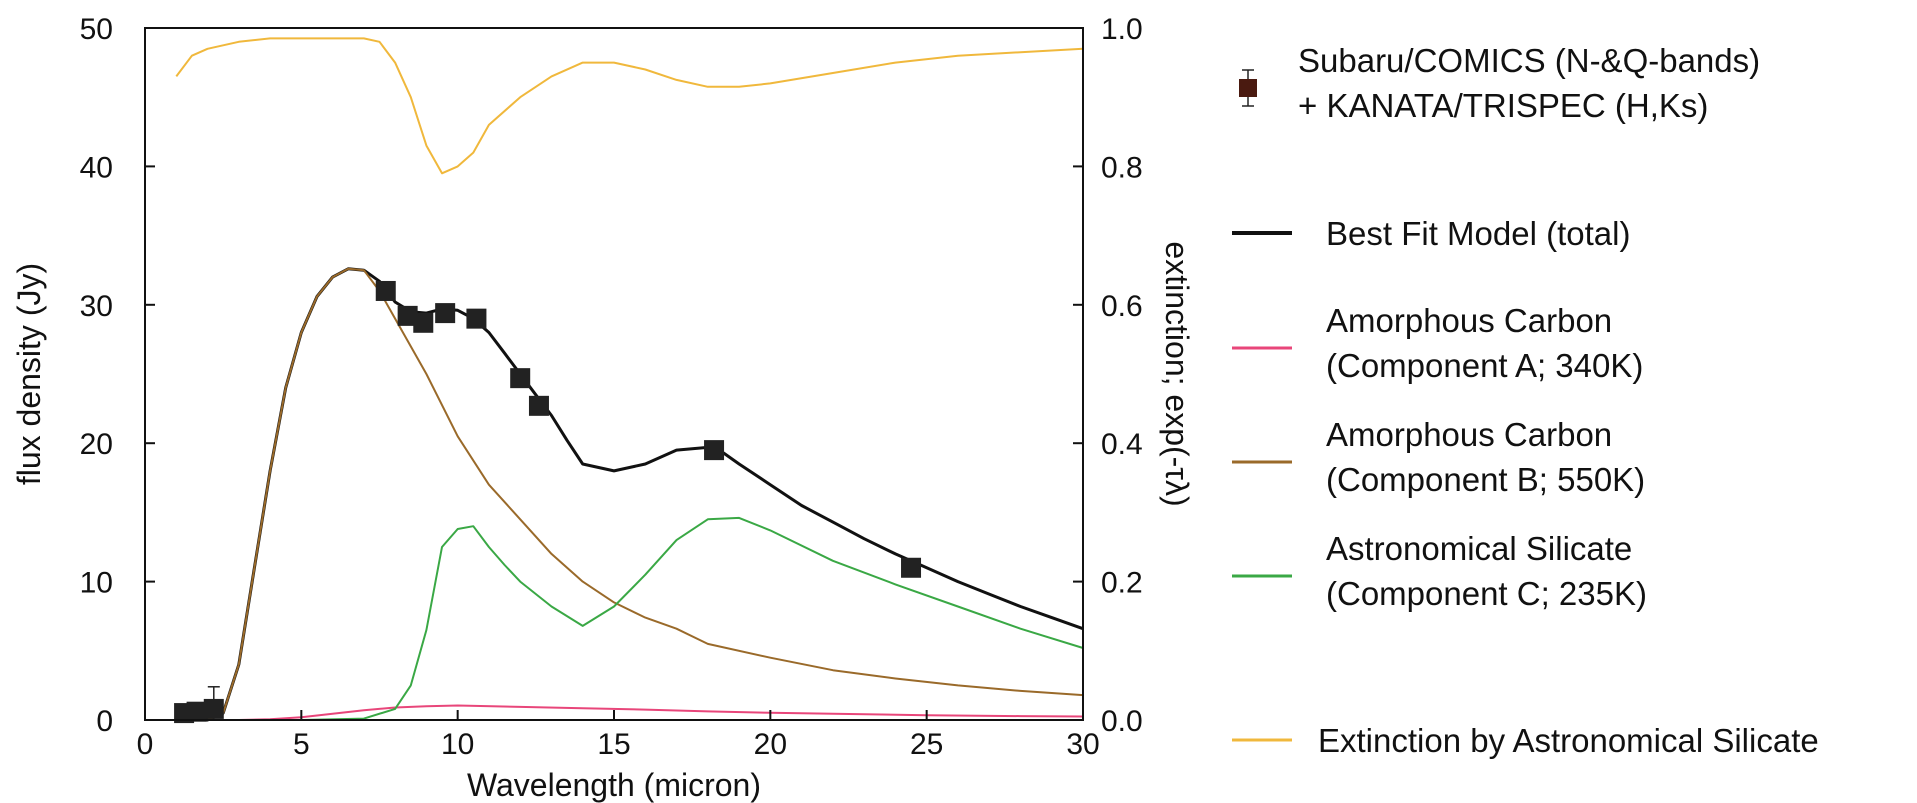  I want to click on legend-item: Amorphous Carbon (Component A; 340K), so click(1437, 343).